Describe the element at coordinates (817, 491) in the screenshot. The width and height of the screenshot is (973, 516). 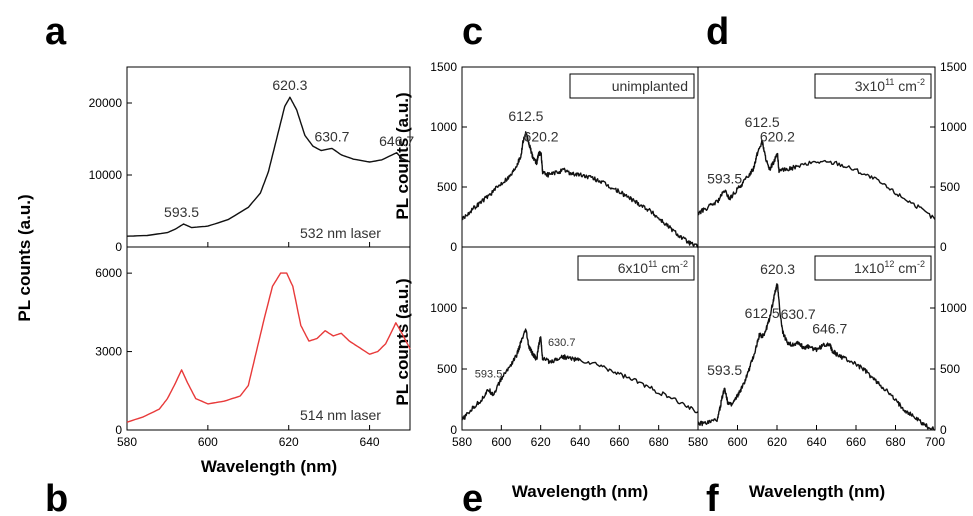
I see `right-x-axis-title-2: Wavelength (nm)` at that location.